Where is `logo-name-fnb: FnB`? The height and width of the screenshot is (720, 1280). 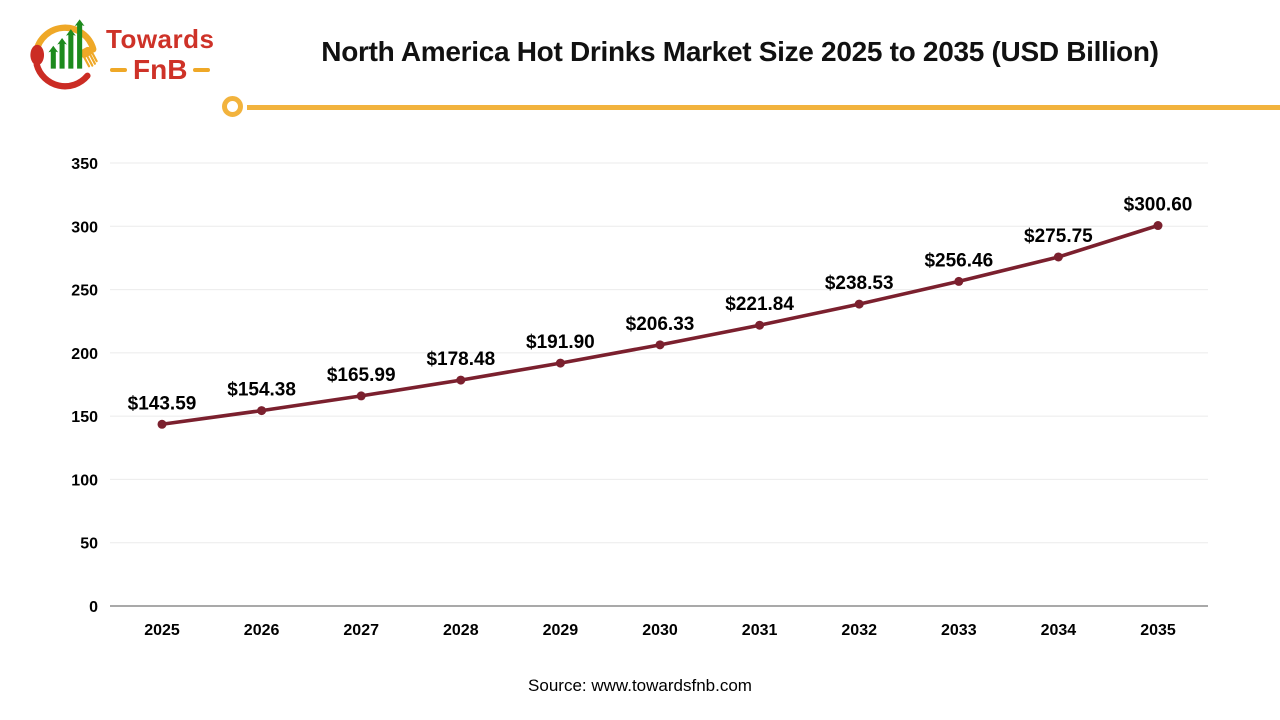 logo-name-fnb: FnB is located at coordinates (160, 69).